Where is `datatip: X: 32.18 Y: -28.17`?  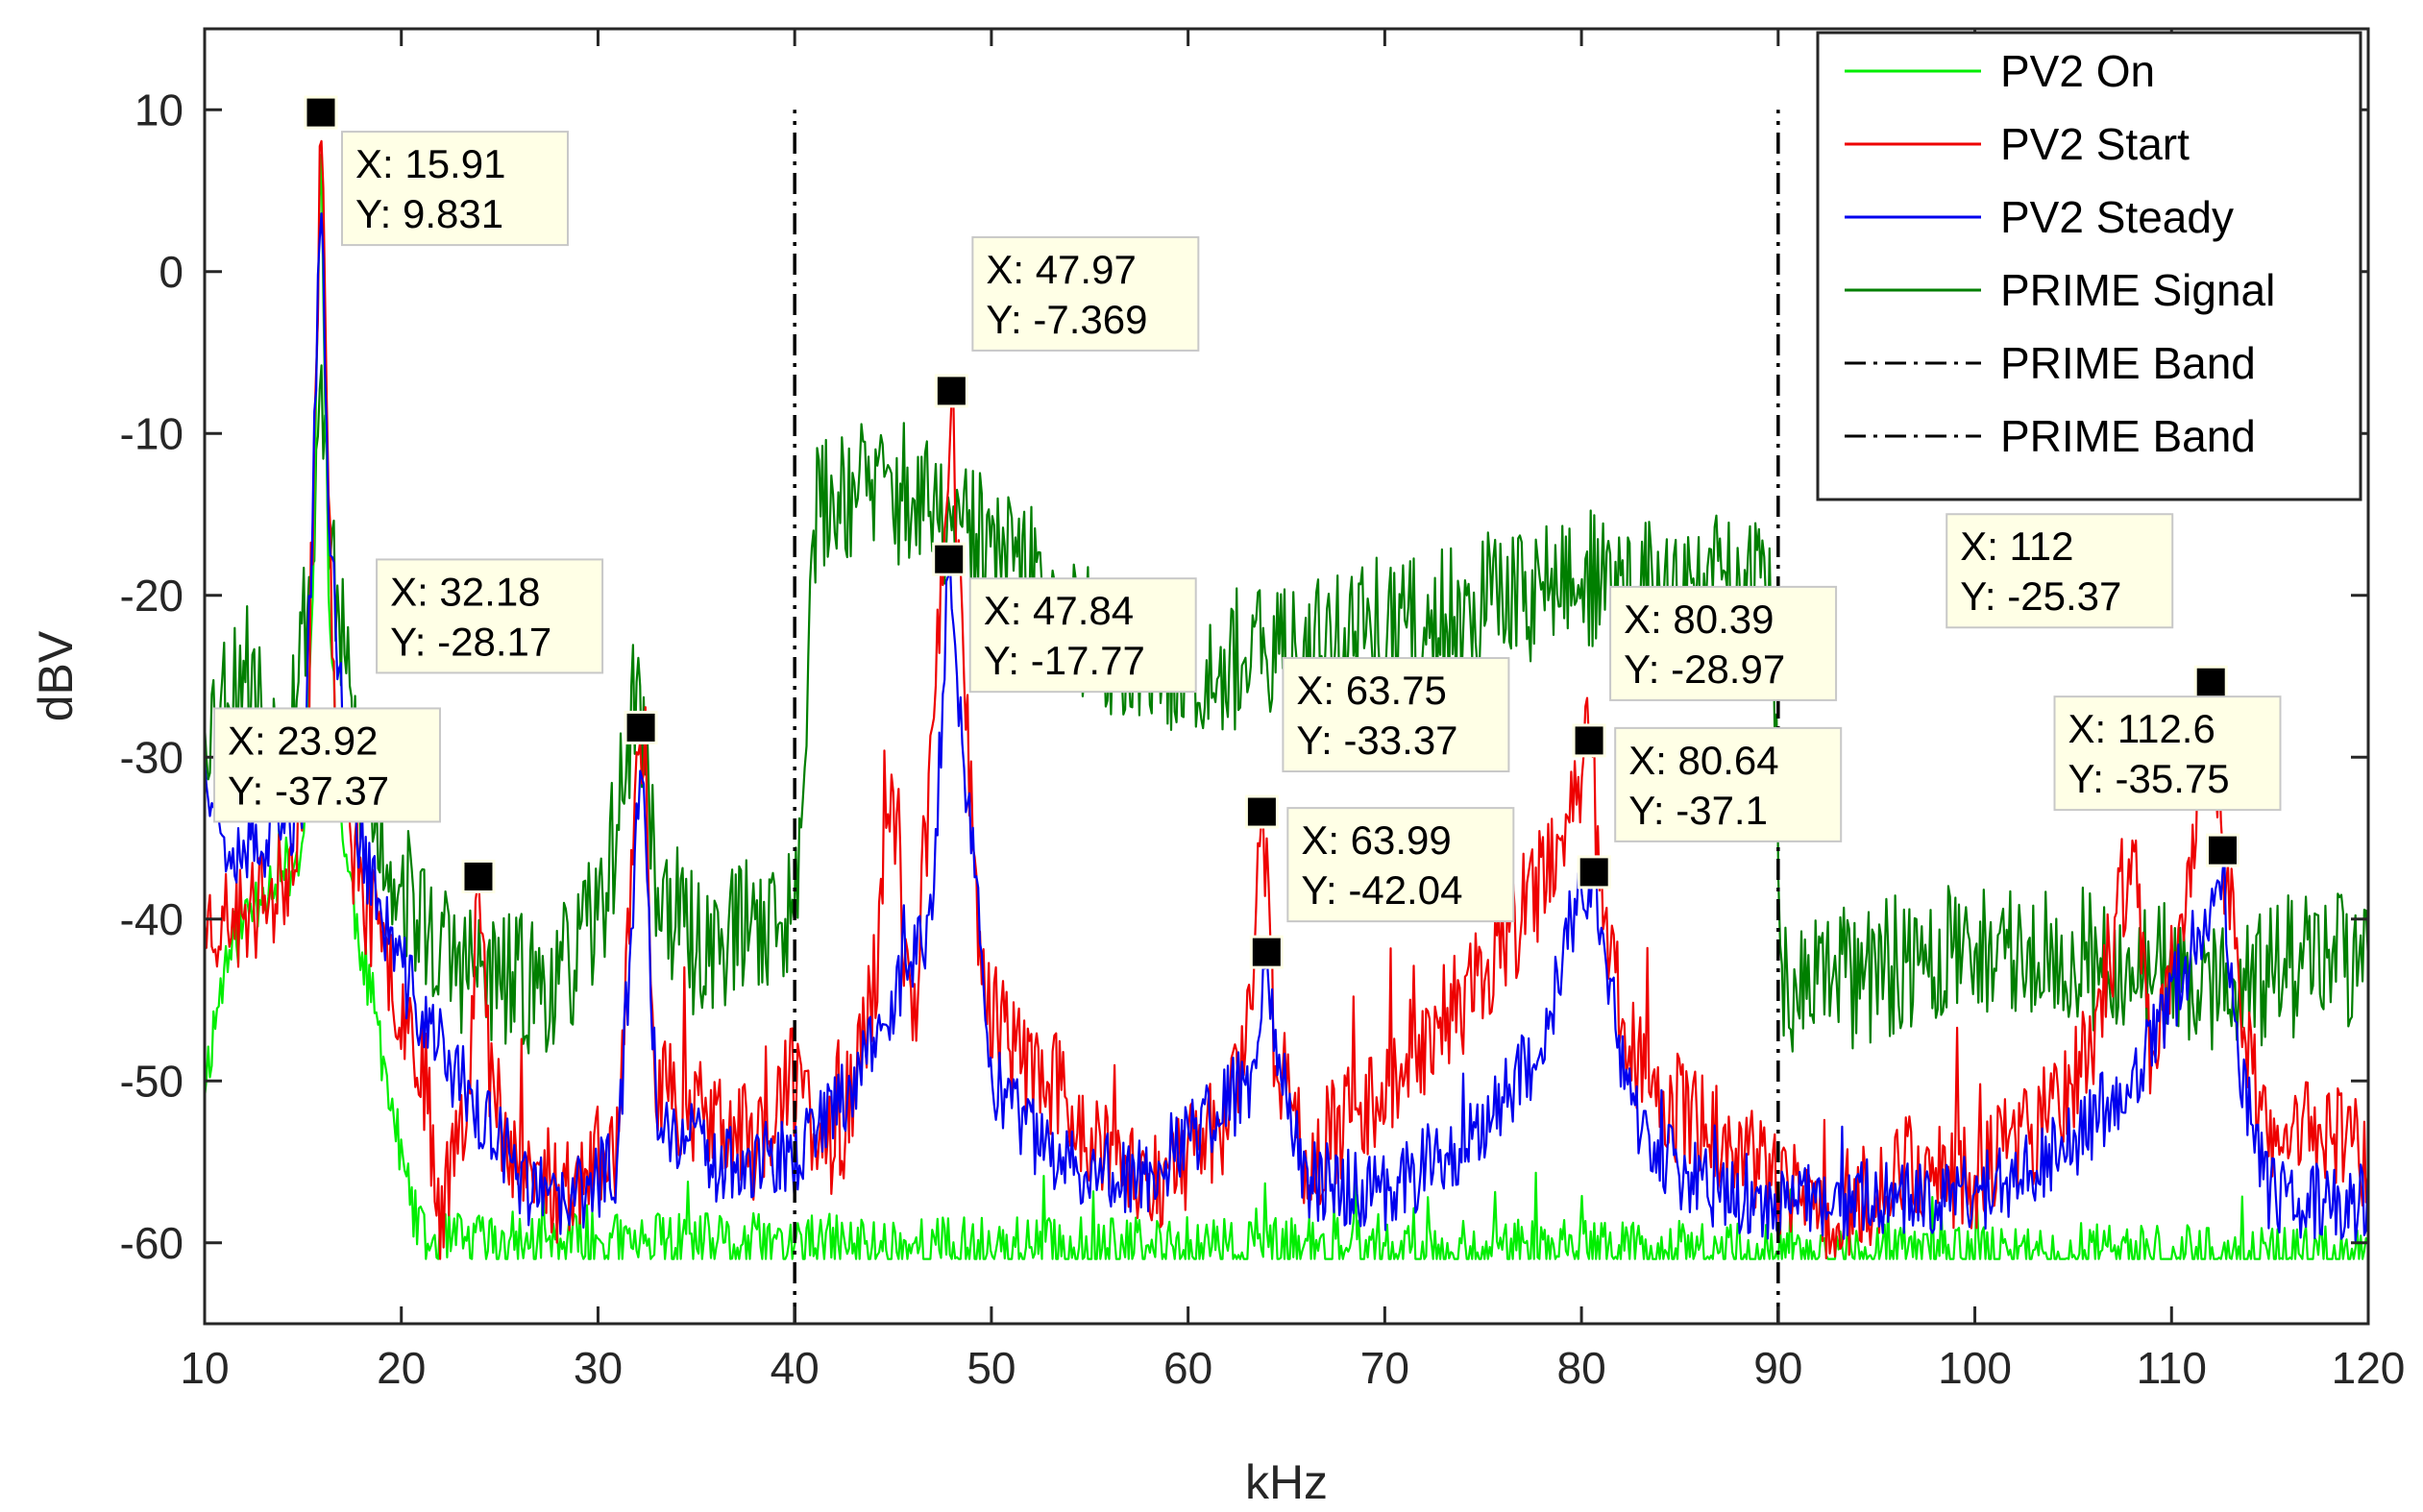
datatip: X: 32.18 Y: -28.17 is located at coordinates (517, 651).